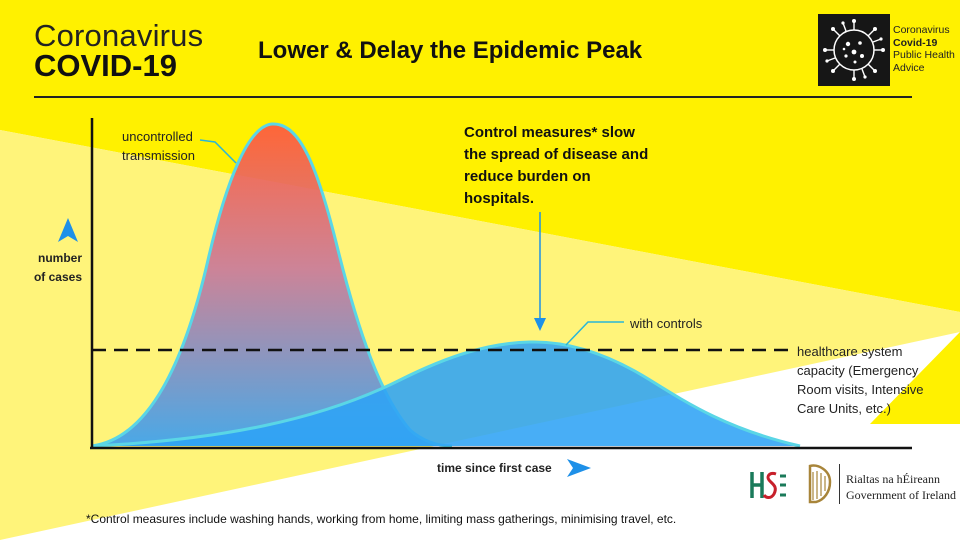 The height and width of the screenshot is (540, 960). What do you see at coordinates (450, 50) in the screenshot?
I see `page-title: Lower & Delay the Epidemic Peak` at bounding box center [450, 50].